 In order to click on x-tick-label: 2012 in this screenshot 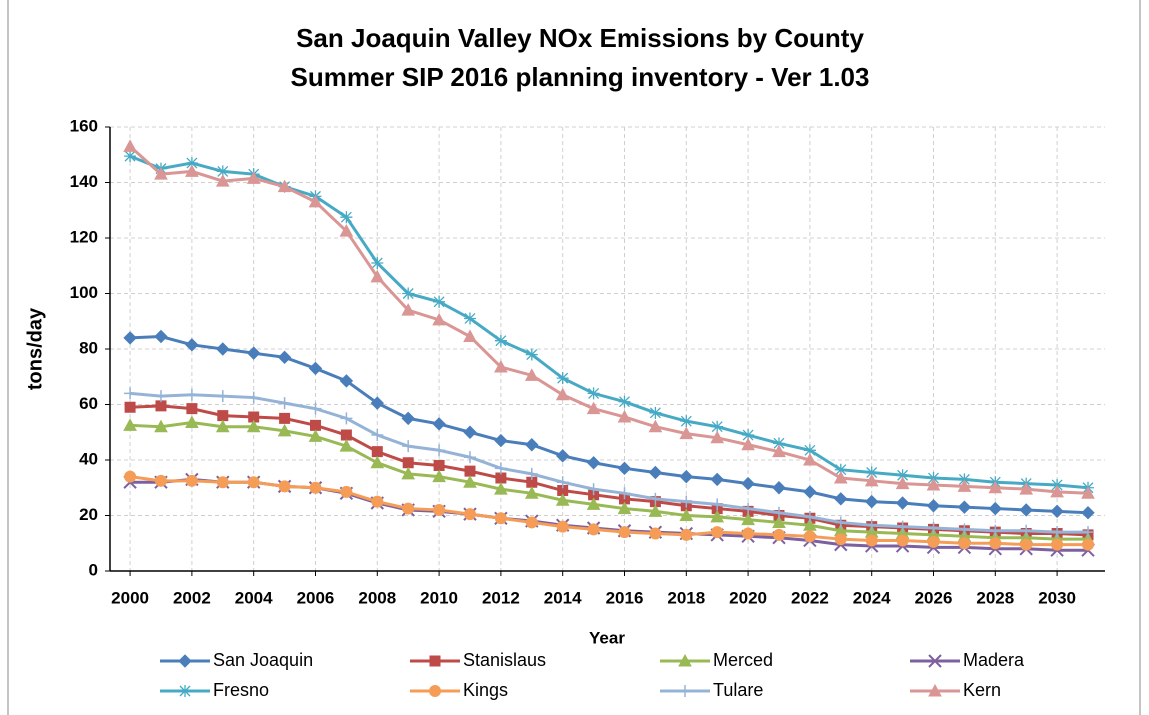, I will do `click(501, 597)`.